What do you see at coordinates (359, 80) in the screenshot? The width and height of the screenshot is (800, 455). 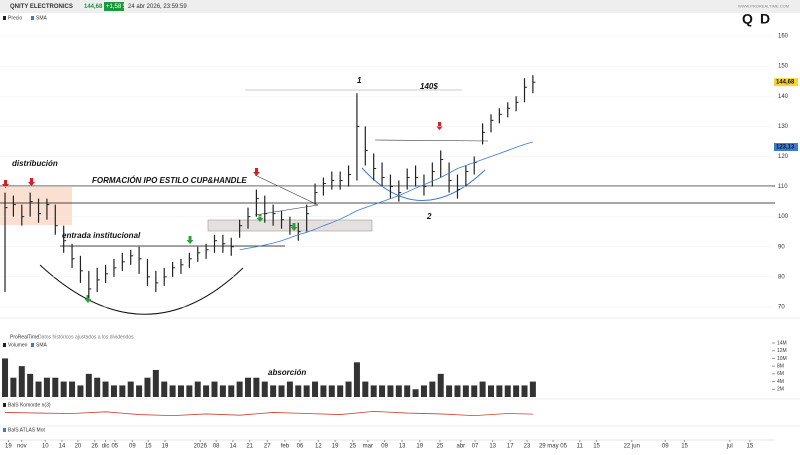 I see `annotation: 1` at bounding box center [359, 80].